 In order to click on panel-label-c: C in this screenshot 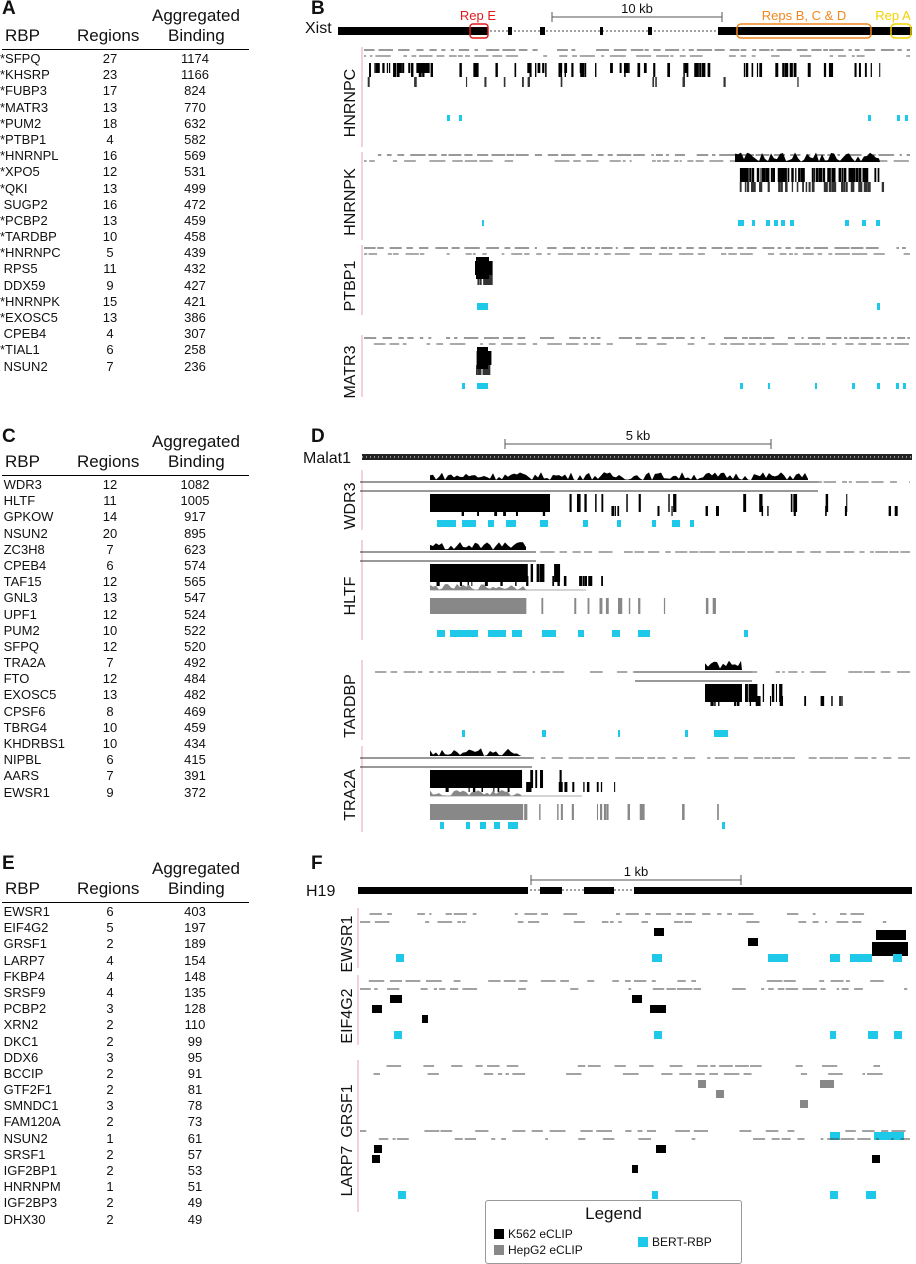, I will do `click(9, 436)`.